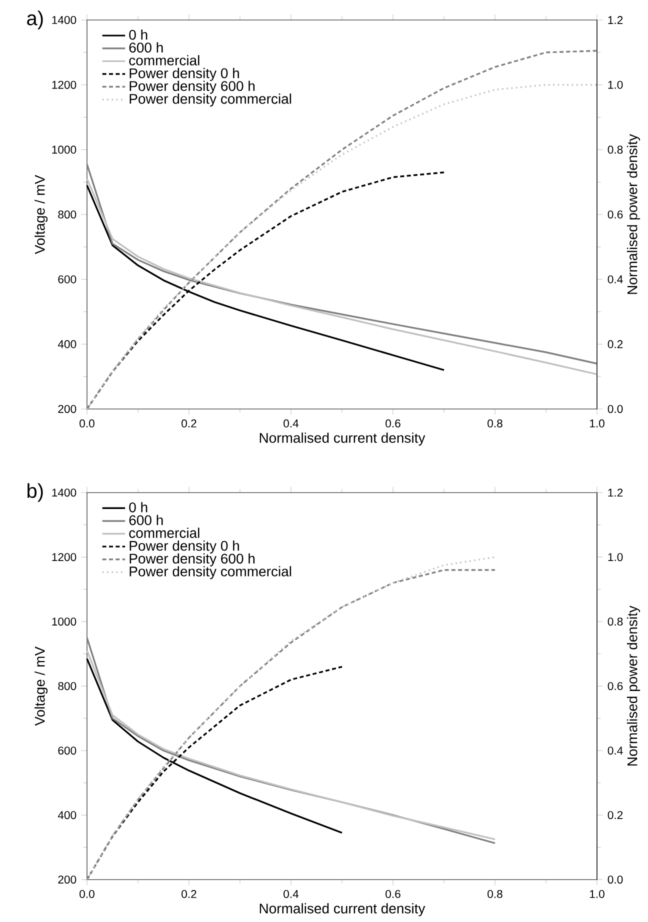  What do you see at coordinates (35, 492) in the screenshot?
I see `text: b)` at bounding box center [35, 492].